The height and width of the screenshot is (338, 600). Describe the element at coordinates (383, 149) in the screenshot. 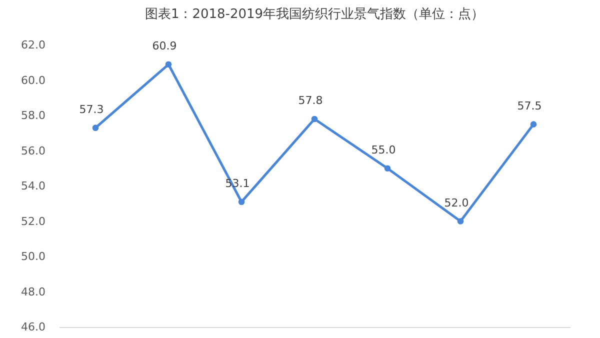

I see `data-label: 55.0` at that location.